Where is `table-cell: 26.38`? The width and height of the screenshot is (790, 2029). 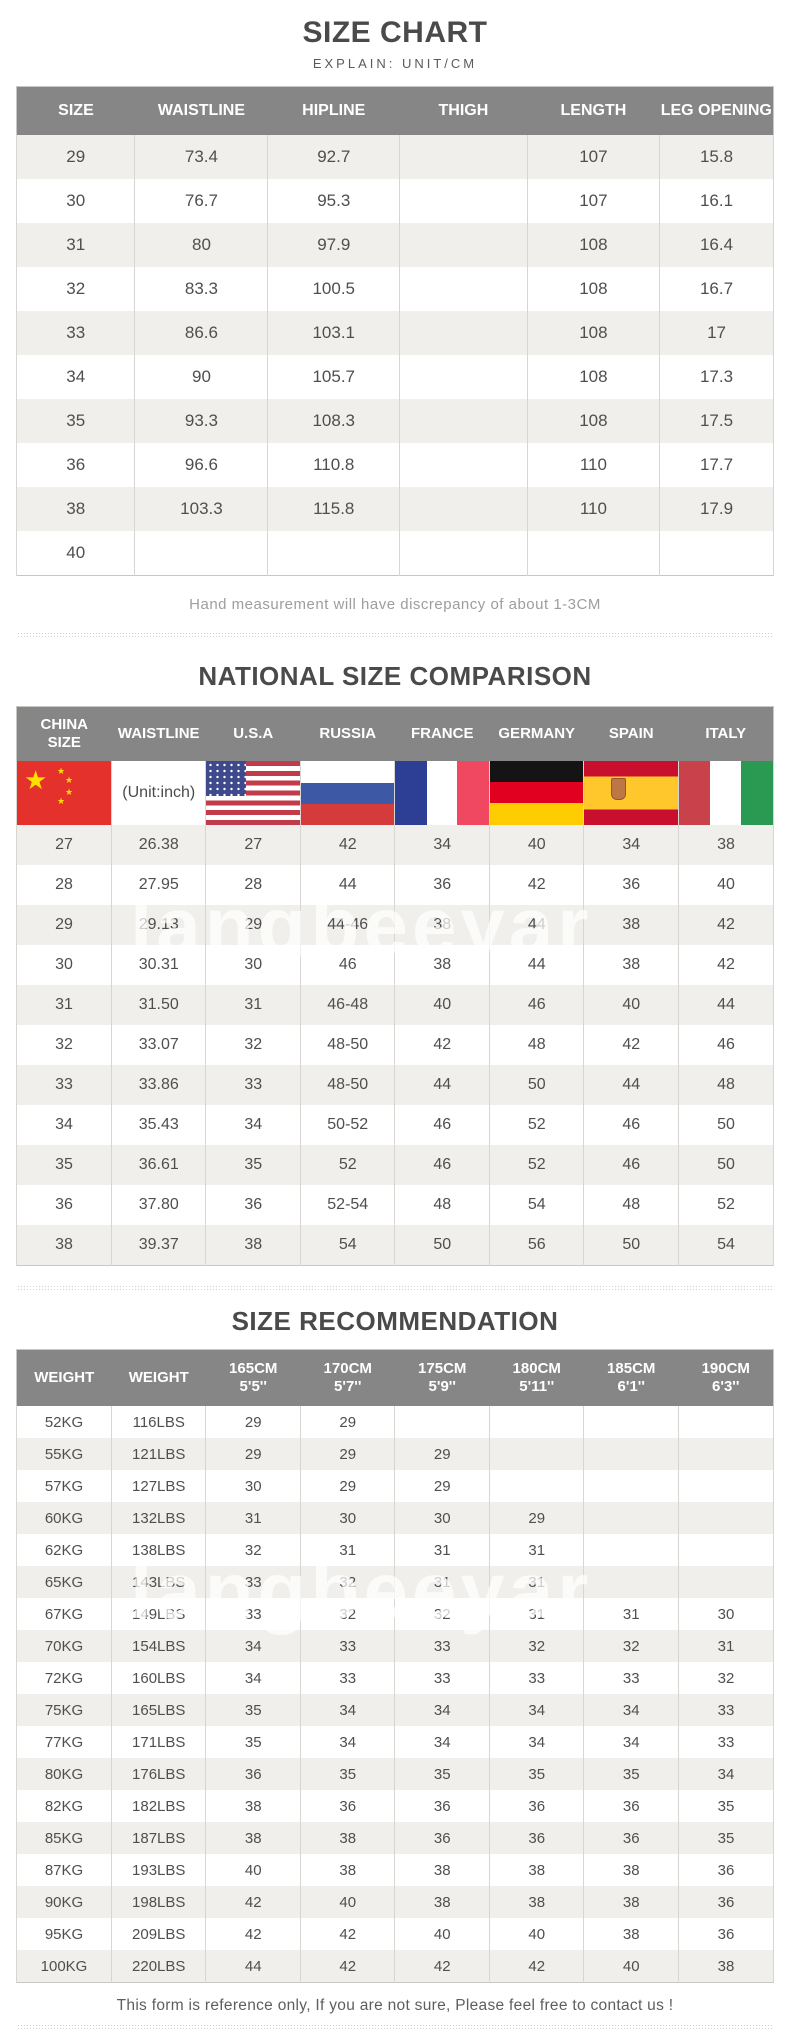
table-cell: 26.38 is located at coordinates (158, 845).